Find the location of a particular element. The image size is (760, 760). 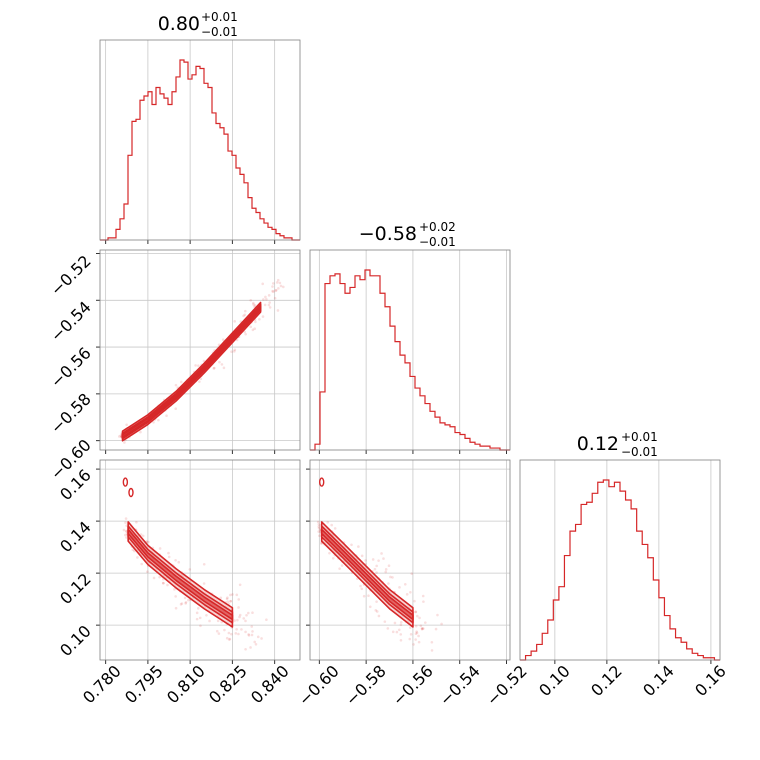

scatter-x2-vs-x1 is located at coordinates (379, 564).